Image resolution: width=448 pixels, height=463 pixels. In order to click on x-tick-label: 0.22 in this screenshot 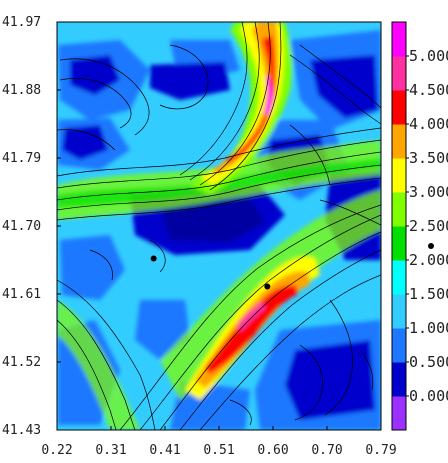, I will do `click(56, 450)`.